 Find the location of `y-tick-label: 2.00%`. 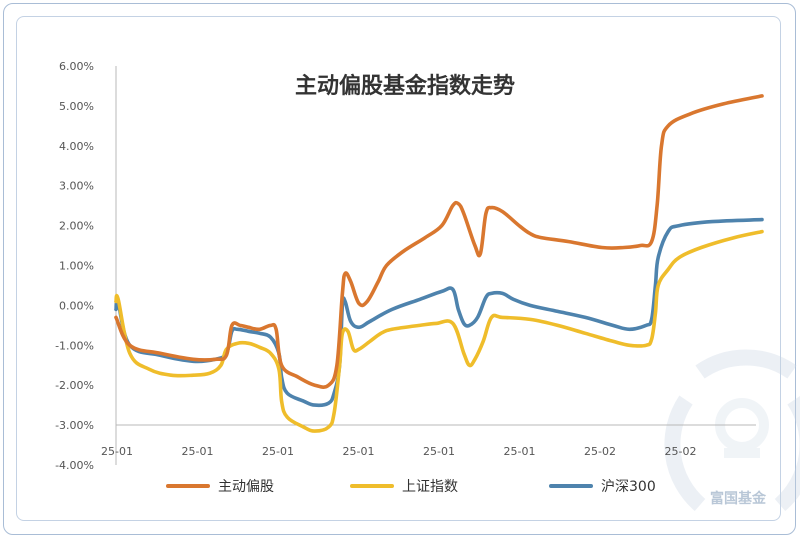

y-tick-label: 2.00% is located at coordinates (76, 226).